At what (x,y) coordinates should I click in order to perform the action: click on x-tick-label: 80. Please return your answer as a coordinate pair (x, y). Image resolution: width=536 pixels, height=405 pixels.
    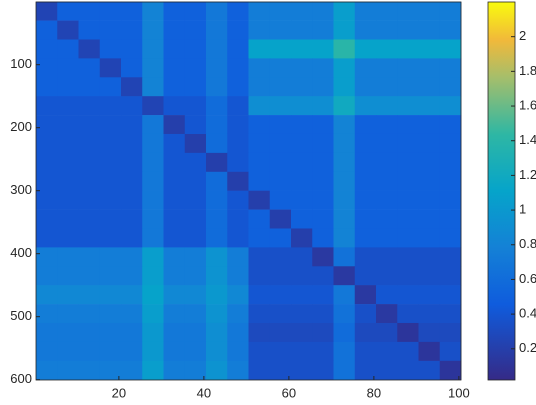
    Looking at the image, I should click on (374, 392).